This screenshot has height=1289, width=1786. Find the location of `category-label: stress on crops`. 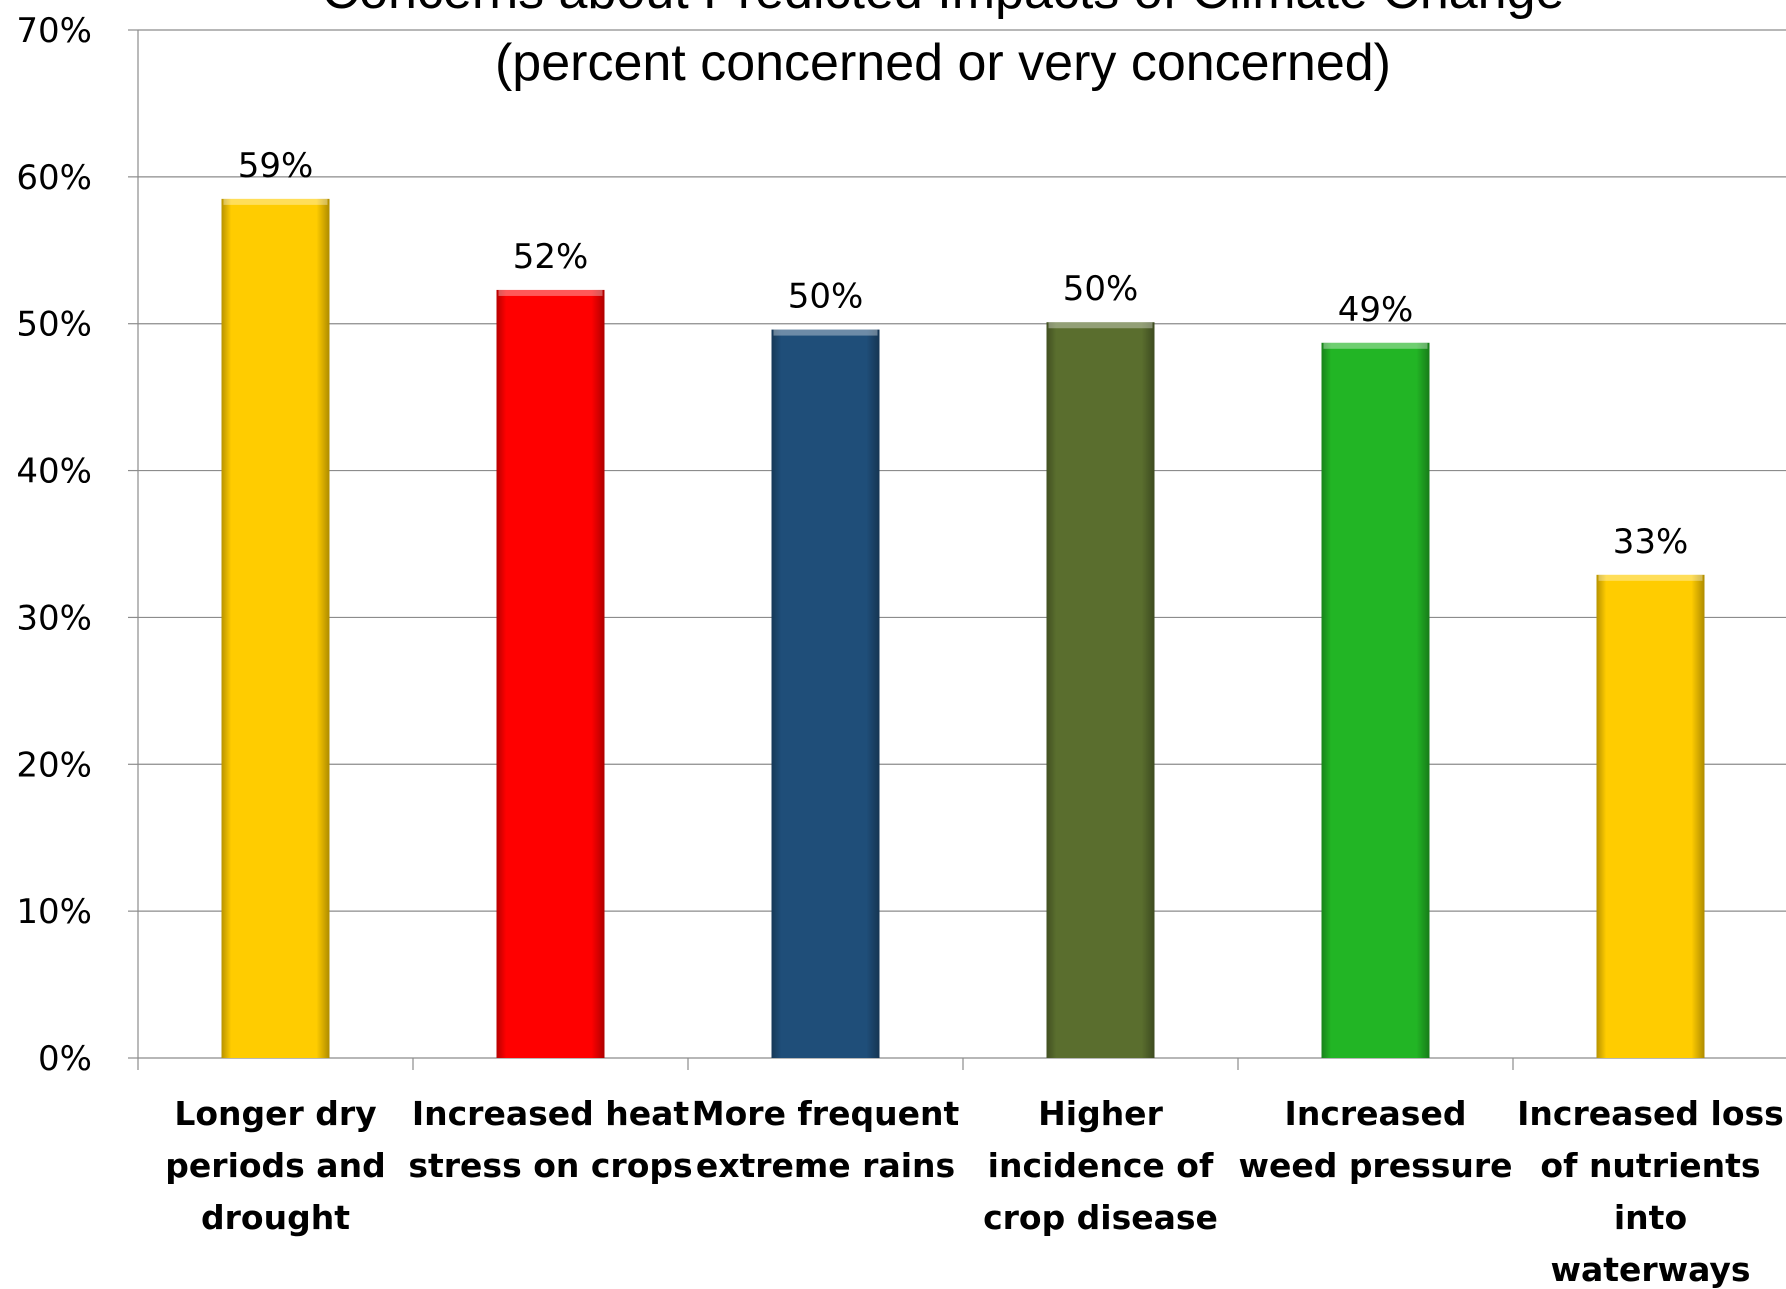

category-label: stress on crops is located at coordinates (550, 1165).